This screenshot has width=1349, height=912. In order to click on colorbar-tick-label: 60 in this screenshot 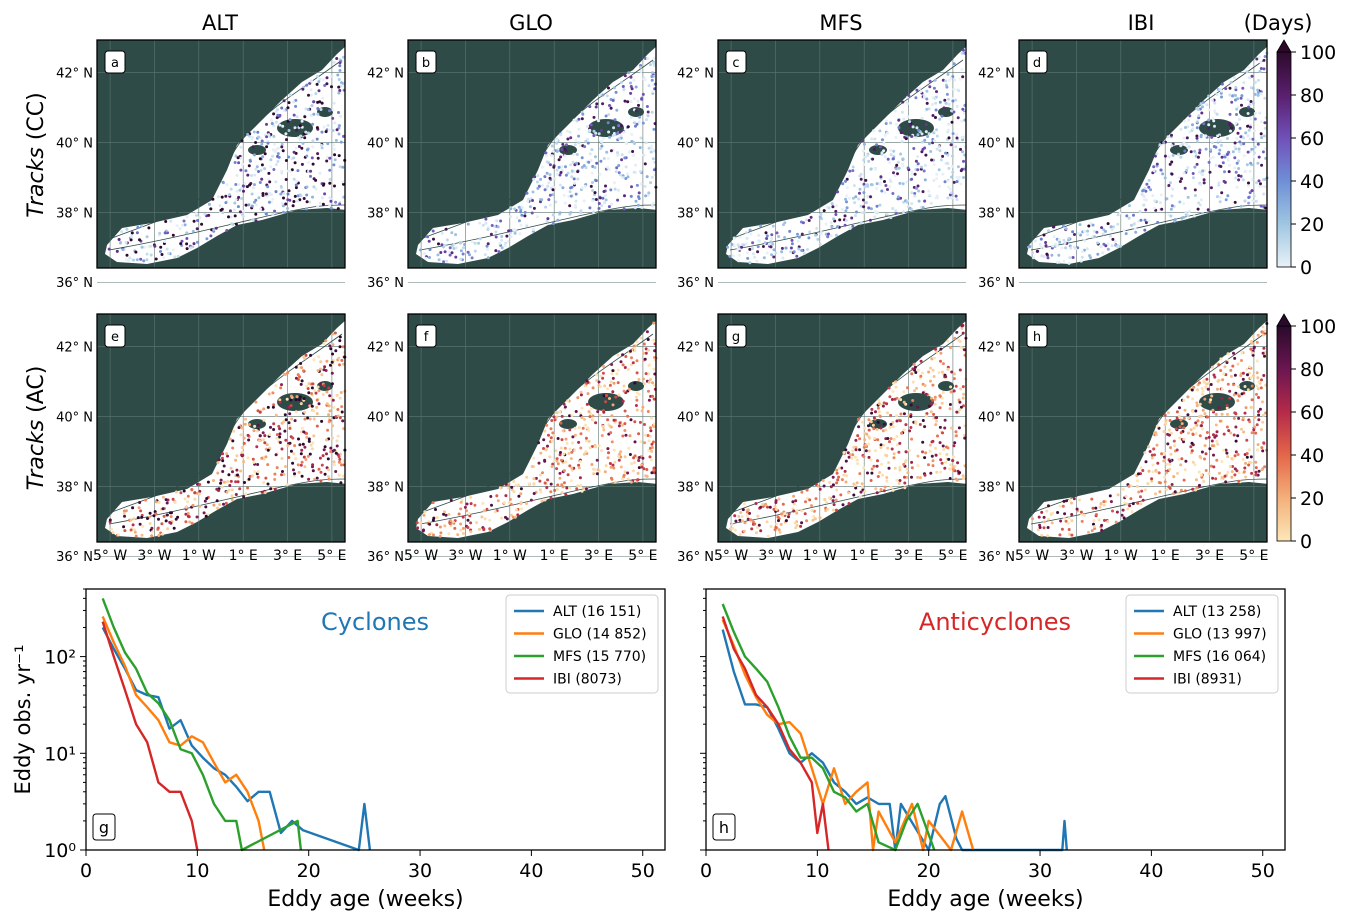, I will do `click(1312, 413)`.